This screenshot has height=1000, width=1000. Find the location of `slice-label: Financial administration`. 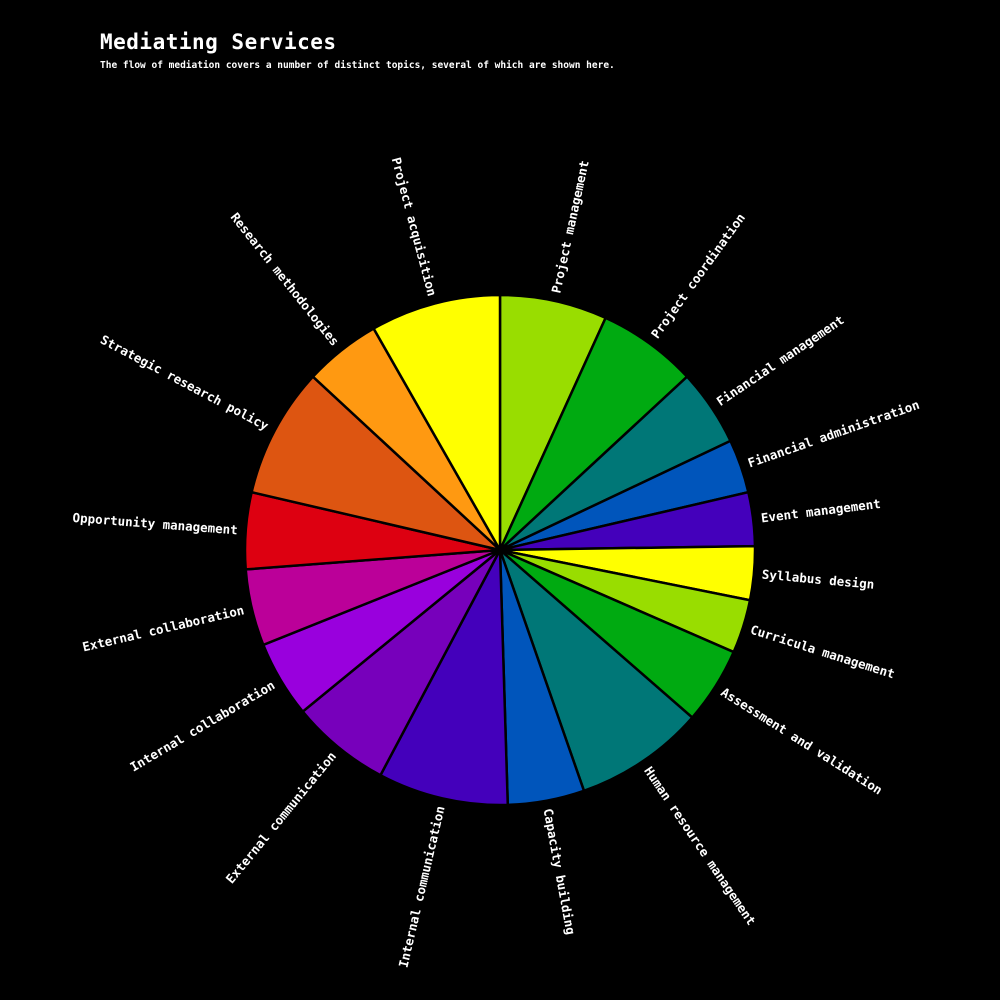

slice-label: Financial administration is located at coordinates (833, 434).